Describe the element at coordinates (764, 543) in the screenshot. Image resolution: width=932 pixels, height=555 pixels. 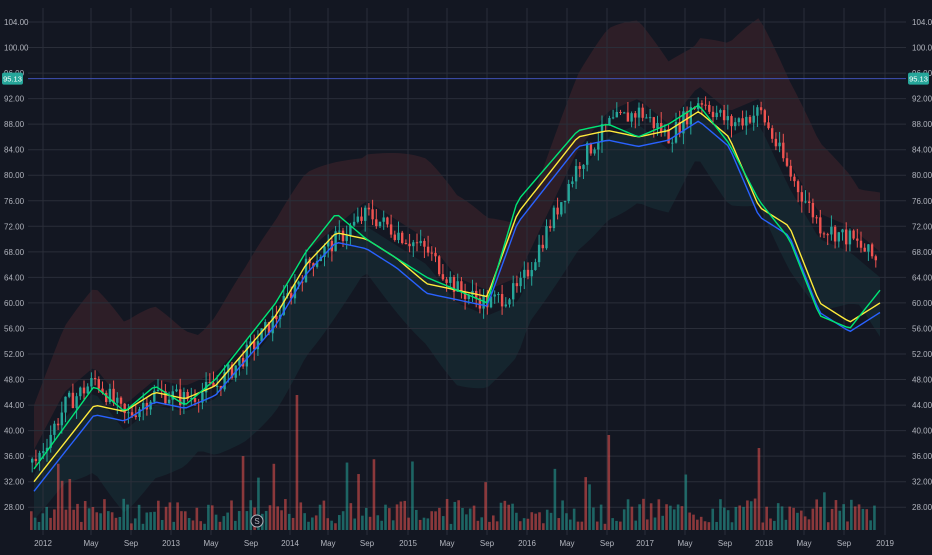
I see `x-tick-label: 2018` at that location.